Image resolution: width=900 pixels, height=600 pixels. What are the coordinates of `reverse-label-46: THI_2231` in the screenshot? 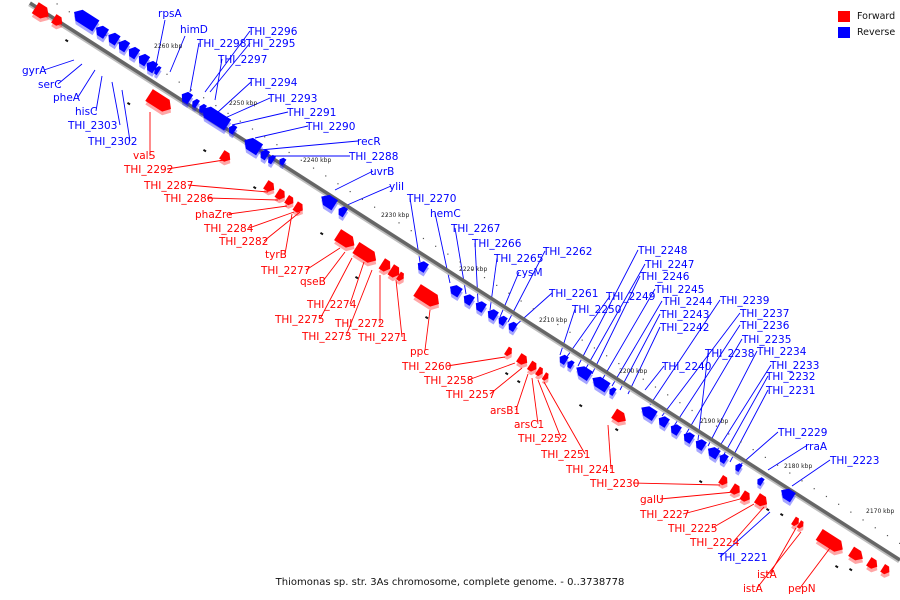 It's located at (790, 391).